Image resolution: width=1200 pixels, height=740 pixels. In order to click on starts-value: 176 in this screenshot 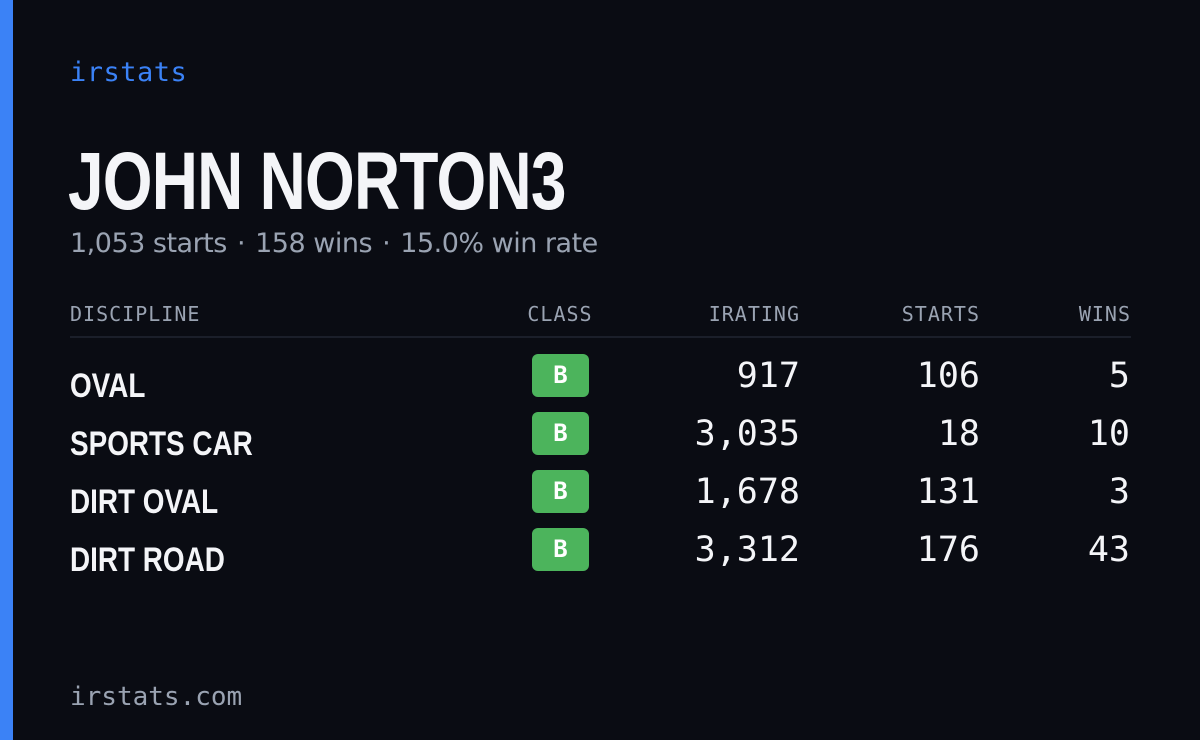, I will do `click(948, 550)`.